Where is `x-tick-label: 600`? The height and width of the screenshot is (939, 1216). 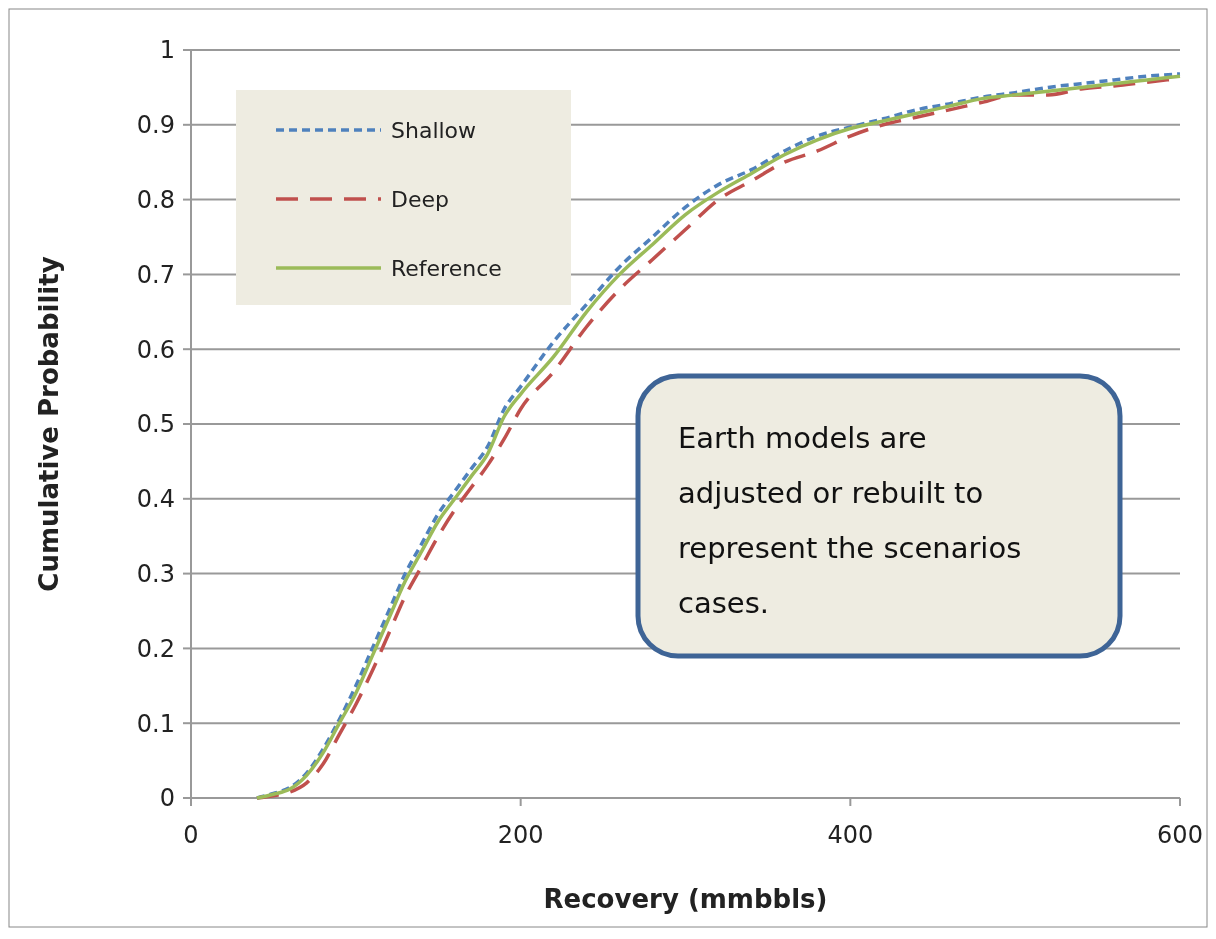 x-tick-label: 600 is located at coordinates (1180, 835).